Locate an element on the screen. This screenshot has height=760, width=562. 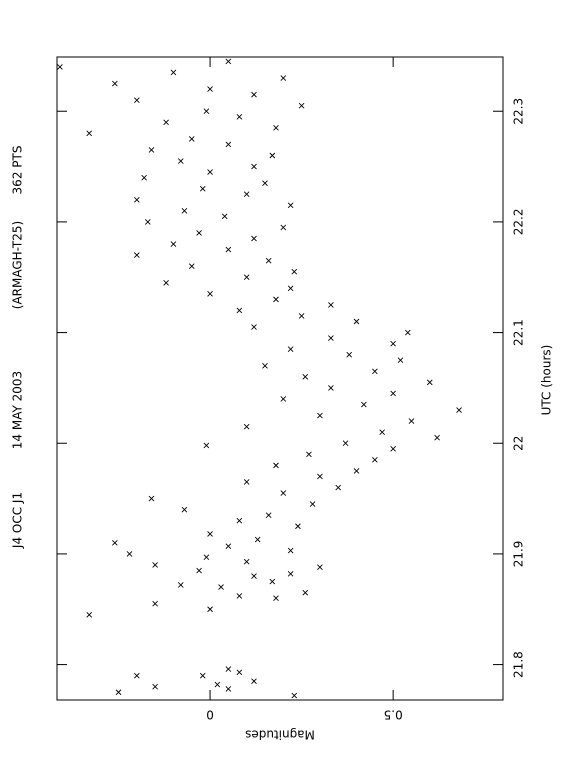
chart-title: J4 OCC J1 is located at coordinates (18, 520).